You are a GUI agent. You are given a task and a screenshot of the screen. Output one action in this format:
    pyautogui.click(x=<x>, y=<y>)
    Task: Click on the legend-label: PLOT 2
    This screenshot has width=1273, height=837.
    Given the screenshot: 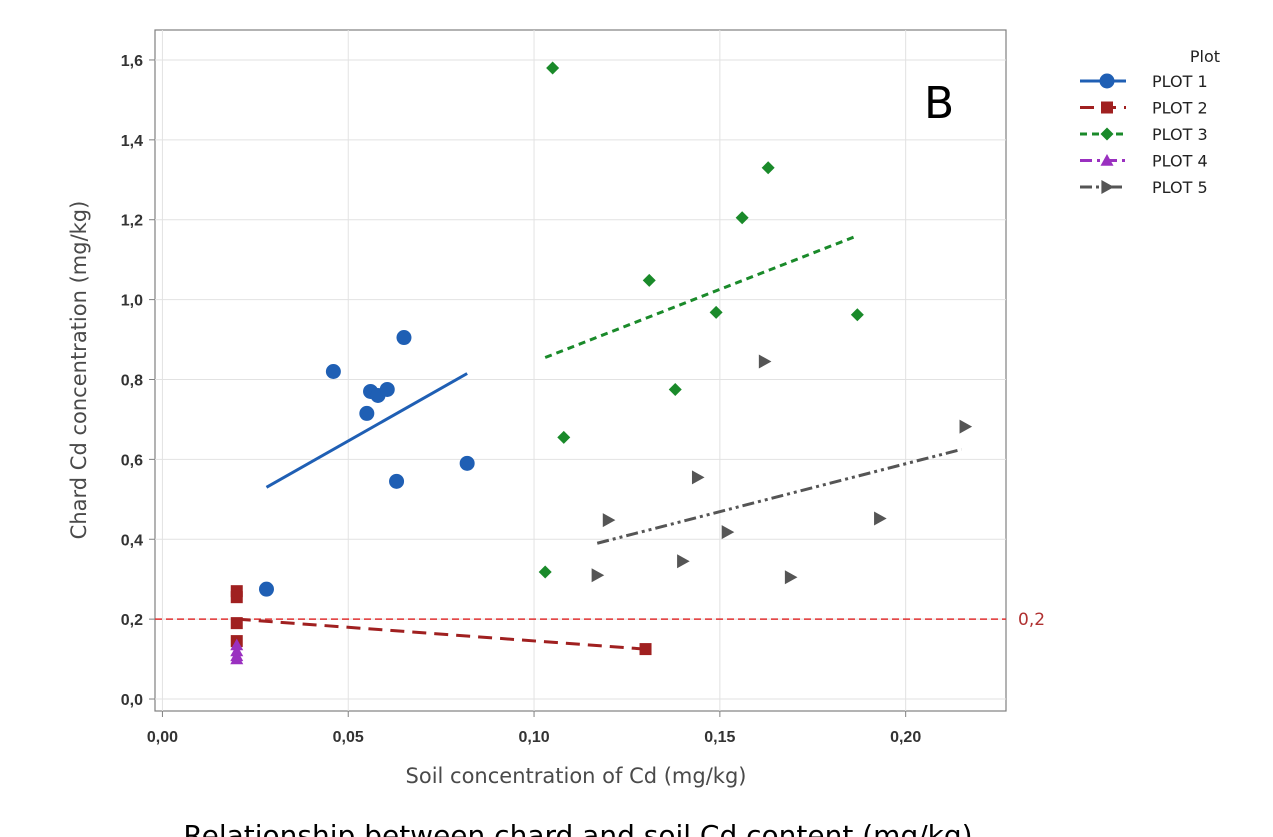 What is the action you would take?
    pyautogui.click(x=1180, y=108)
    